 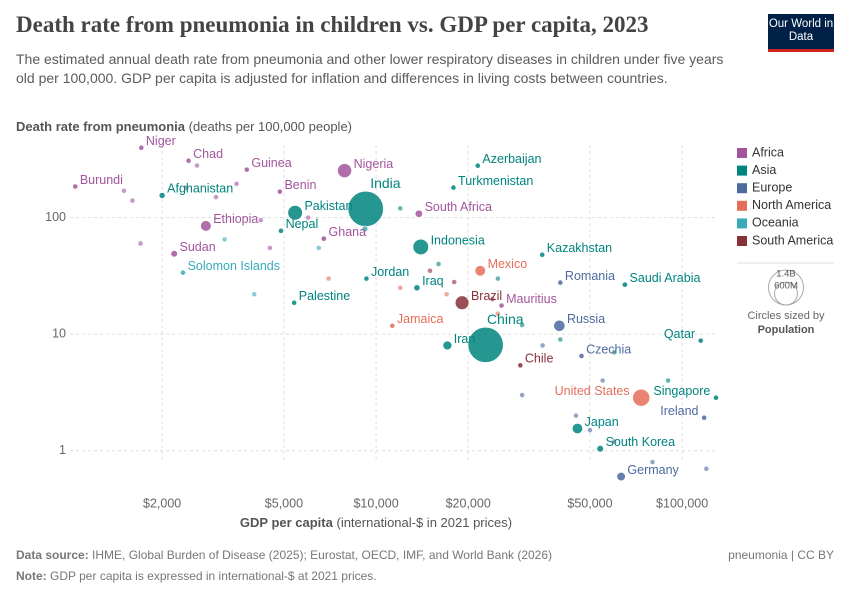 I want to click on point-label: Ireland, so click(x=679, y=411).